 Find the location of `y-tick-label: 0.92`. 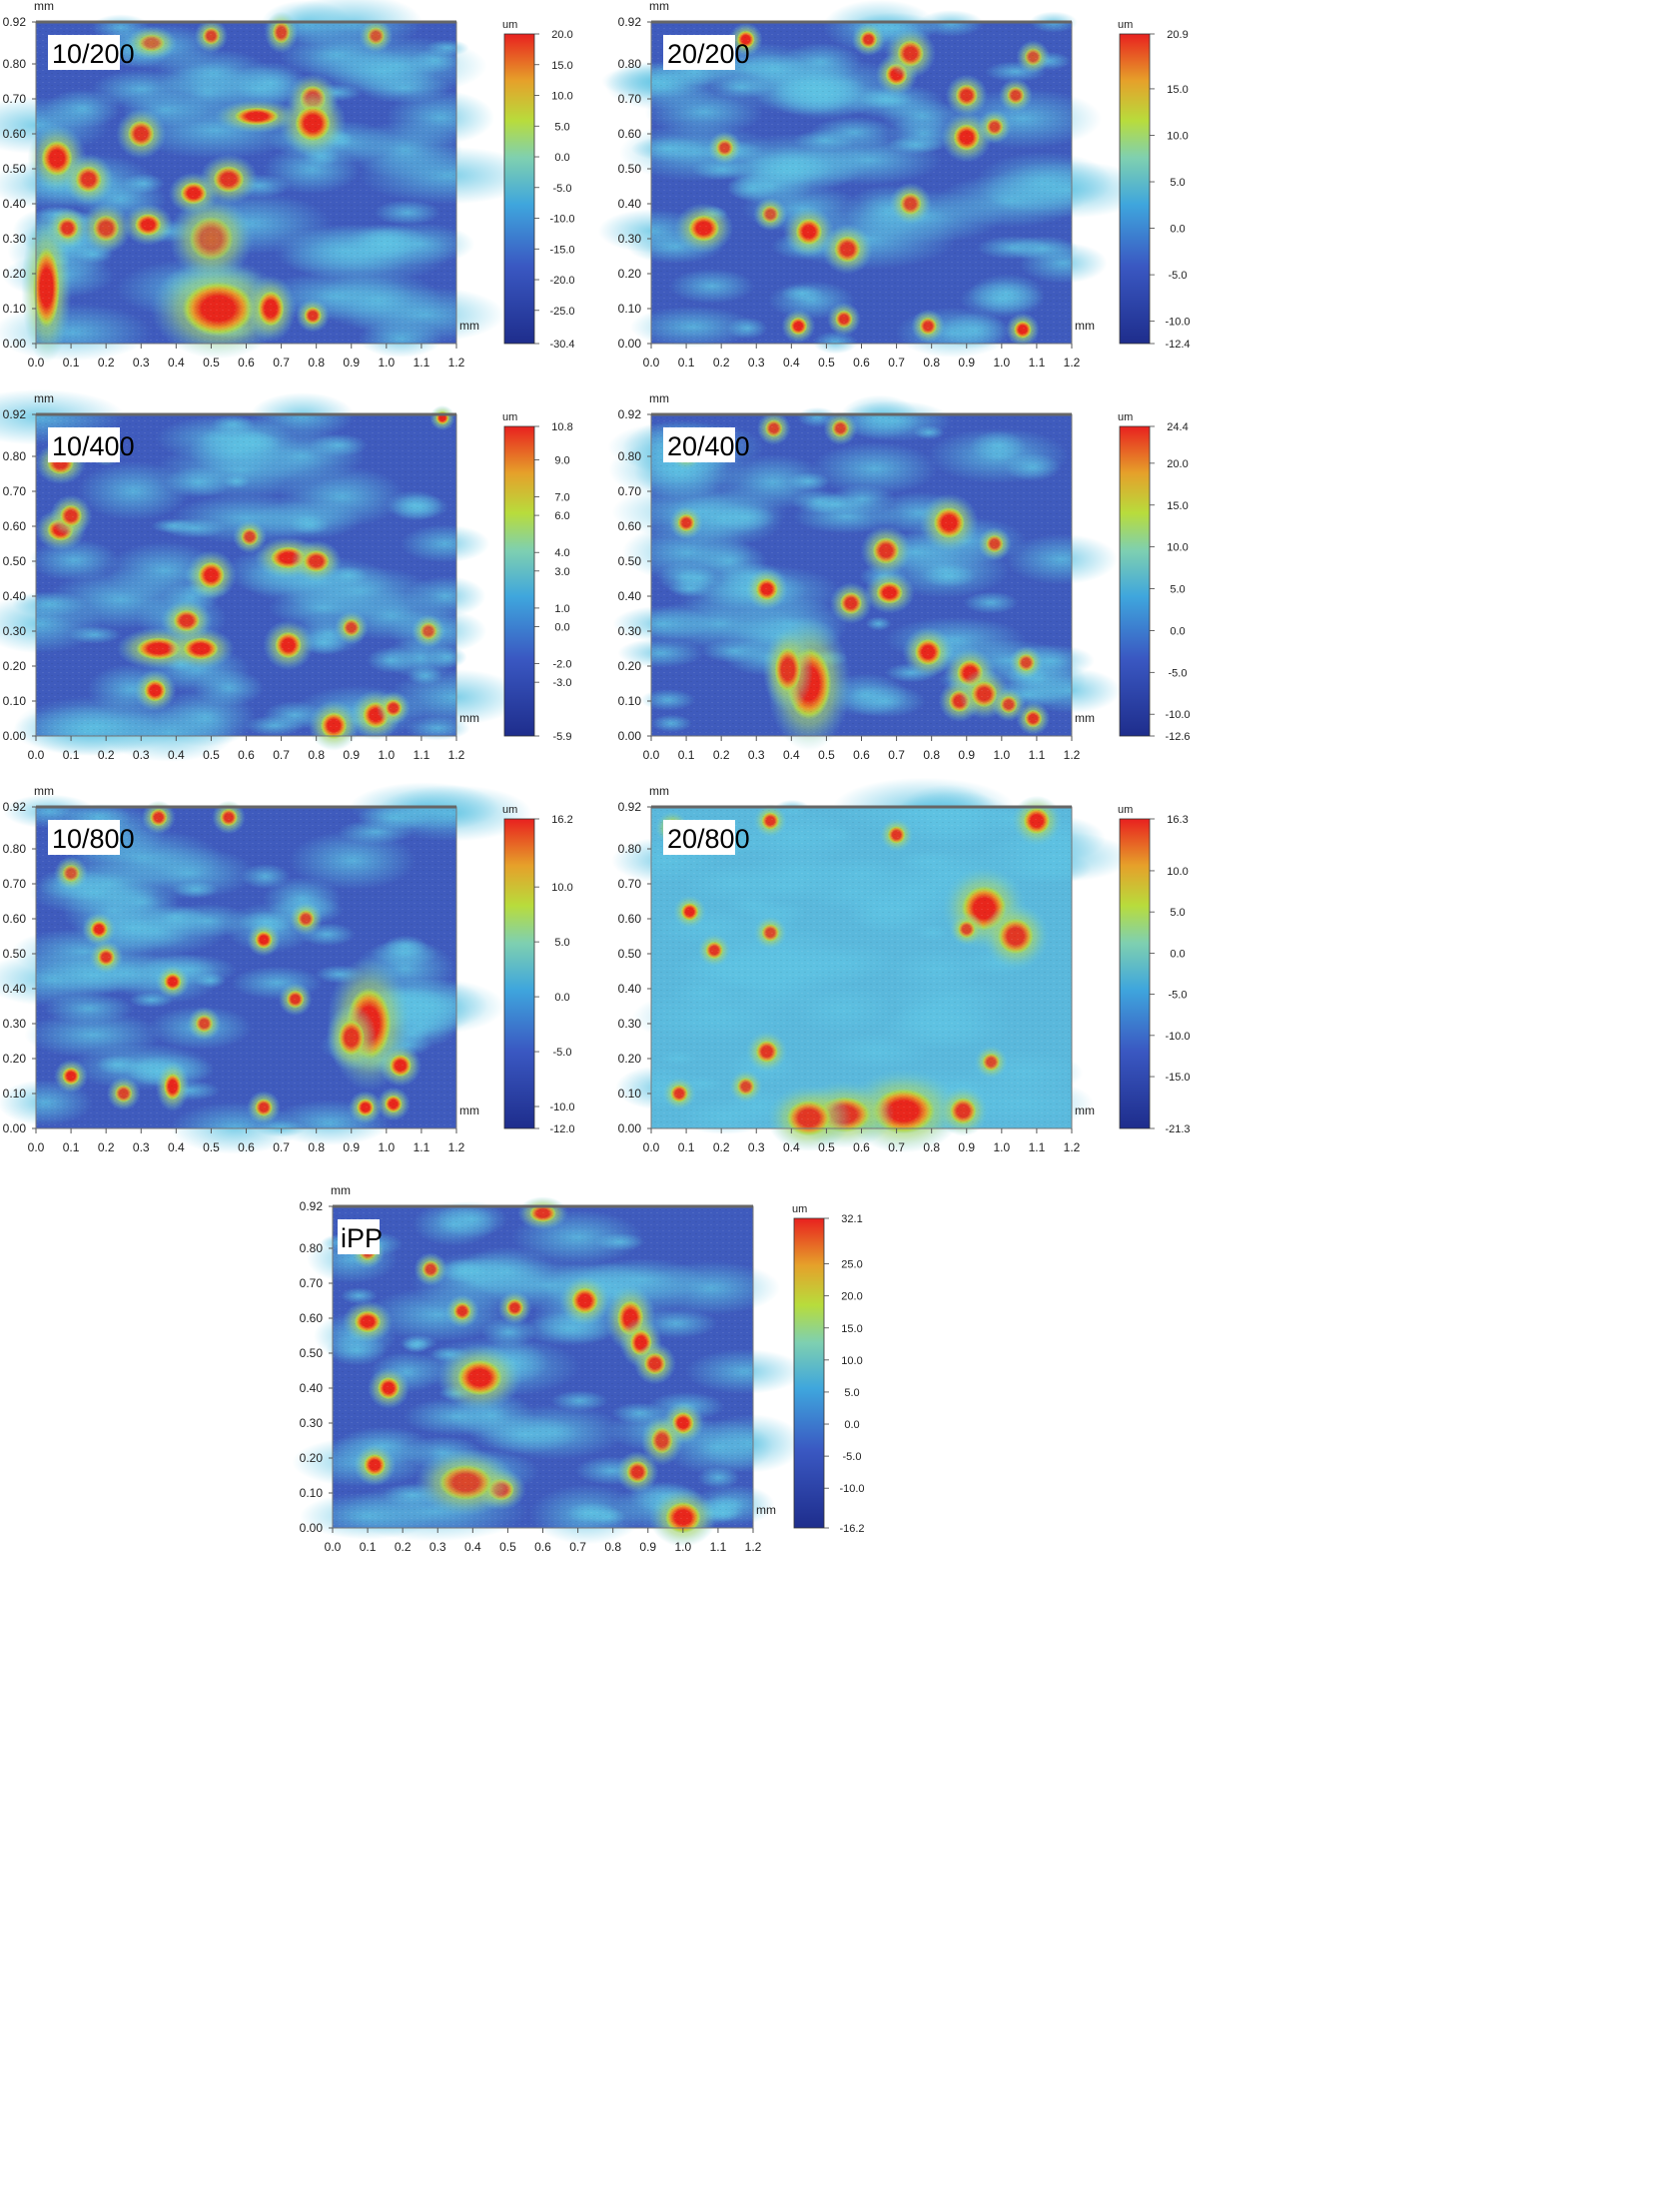

y-tick-label: 0.92 is located at coordinates (630, 414).